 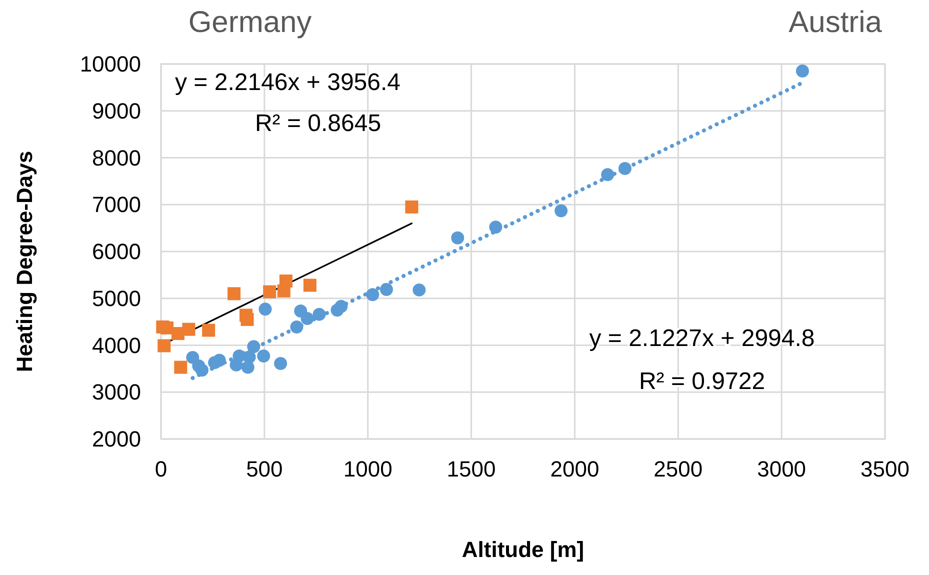 I want to click on annotation: y = 2.1227x + 2994.8, so click(x=702, y=338).